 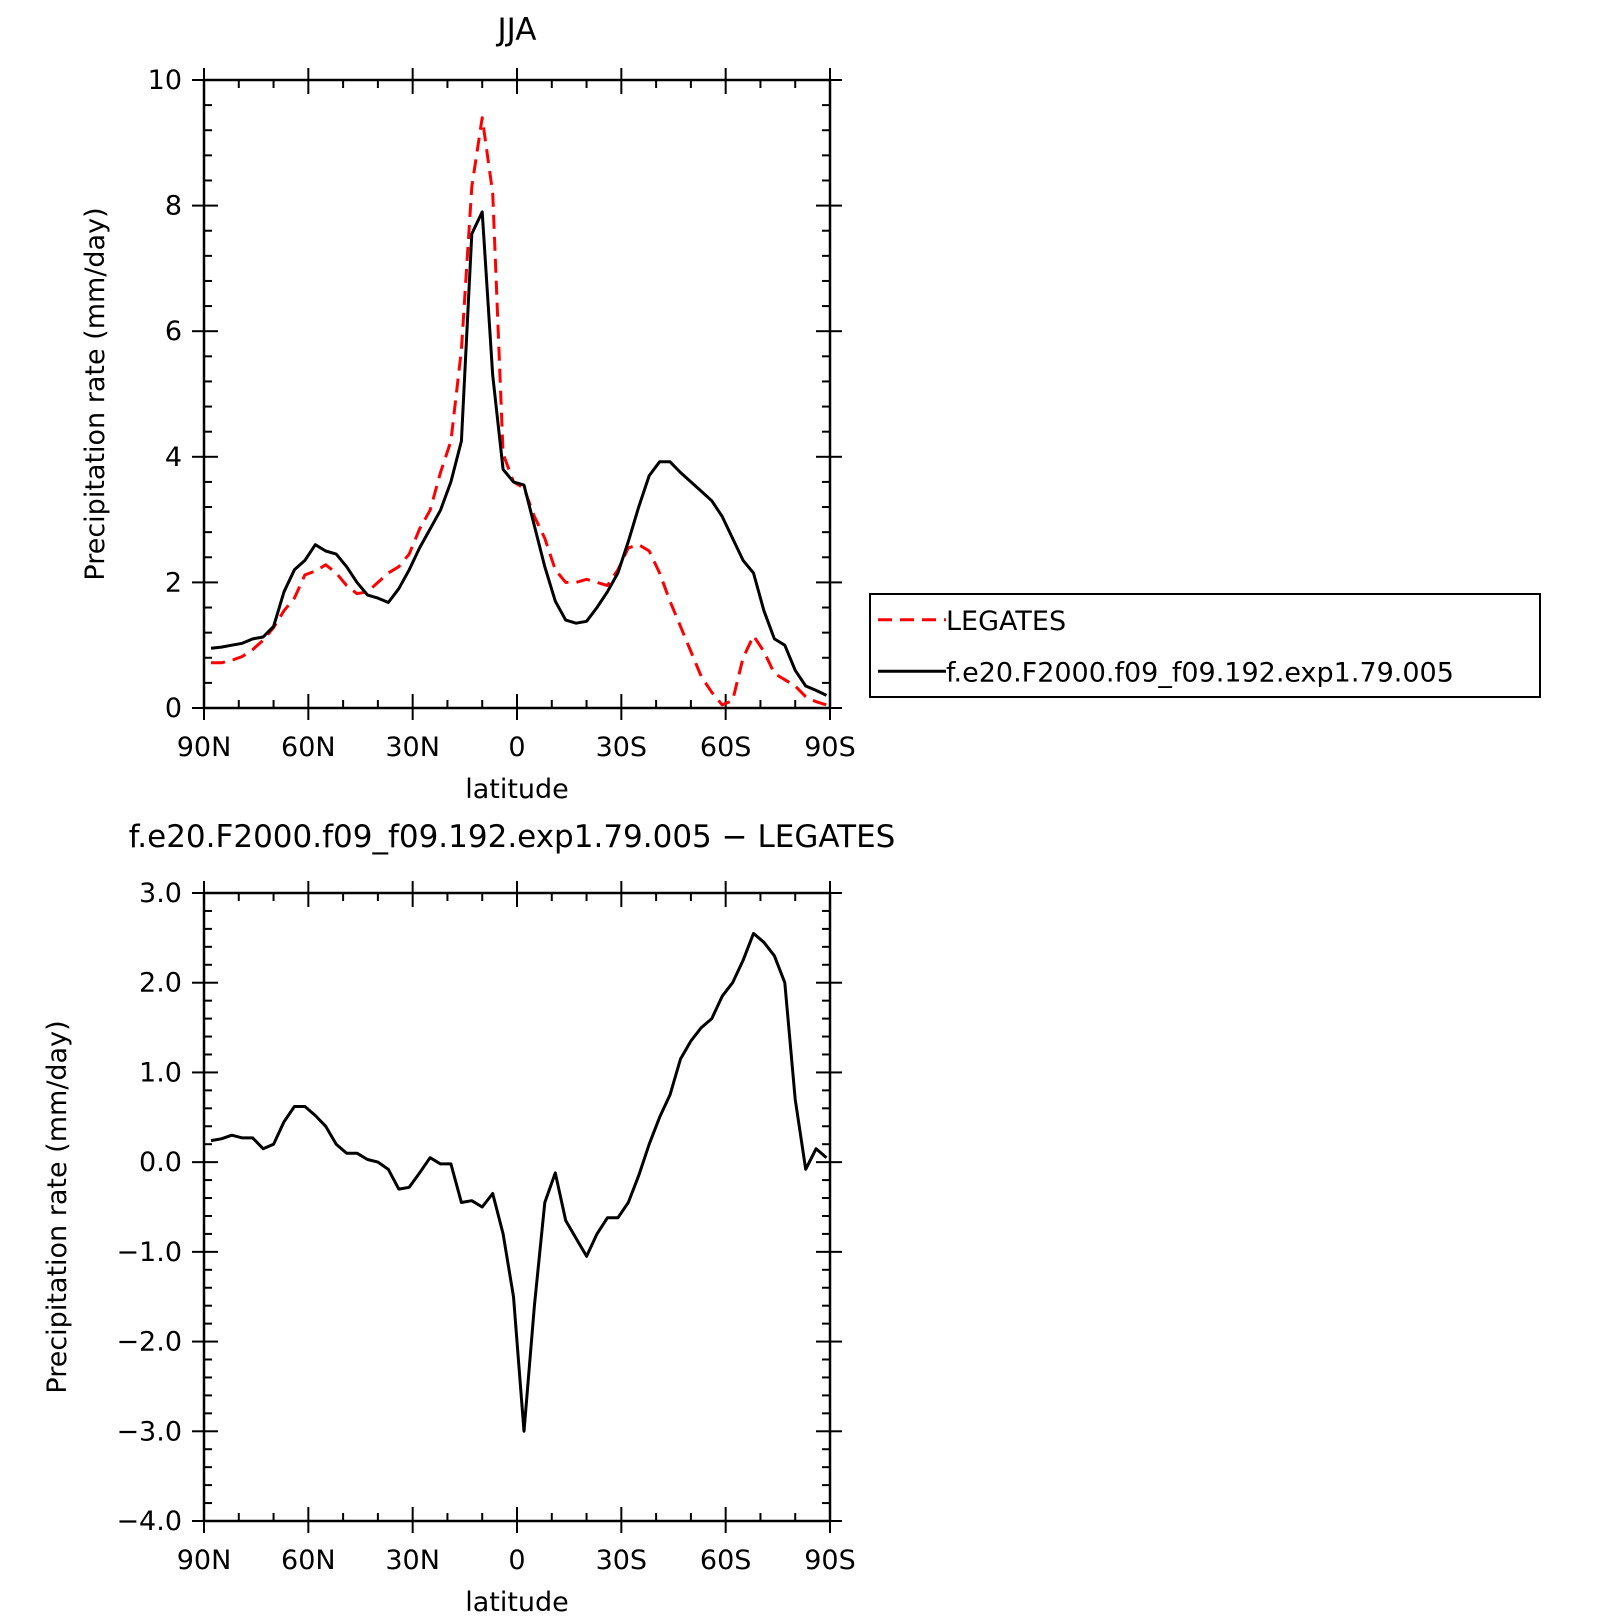 I want to click on y-tick-label: 2, so click(x=173, y=582).